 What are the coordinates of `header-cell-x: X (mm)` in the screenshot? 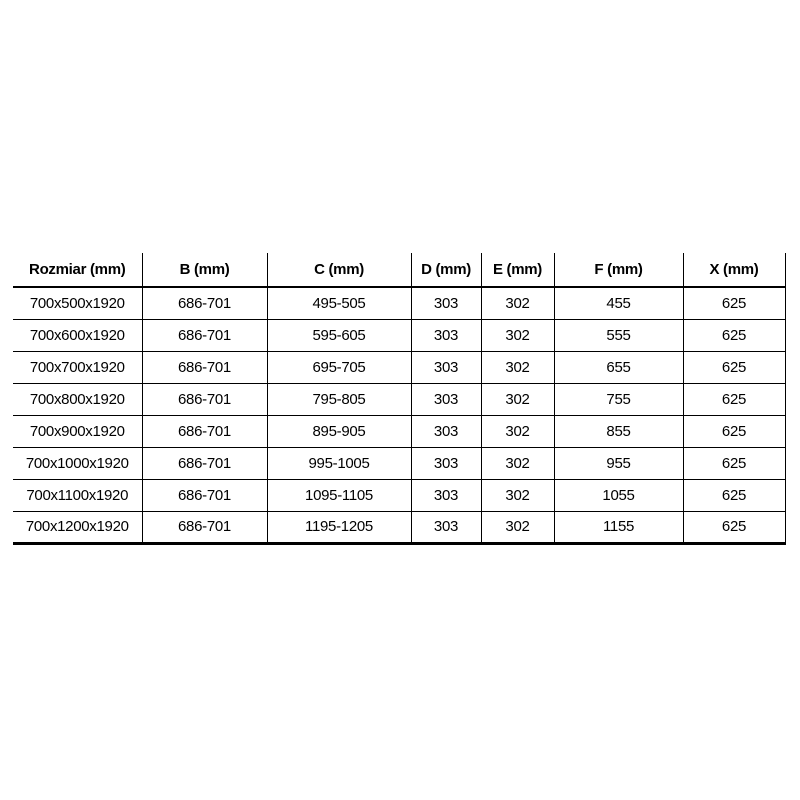 It's located at (734, 270).